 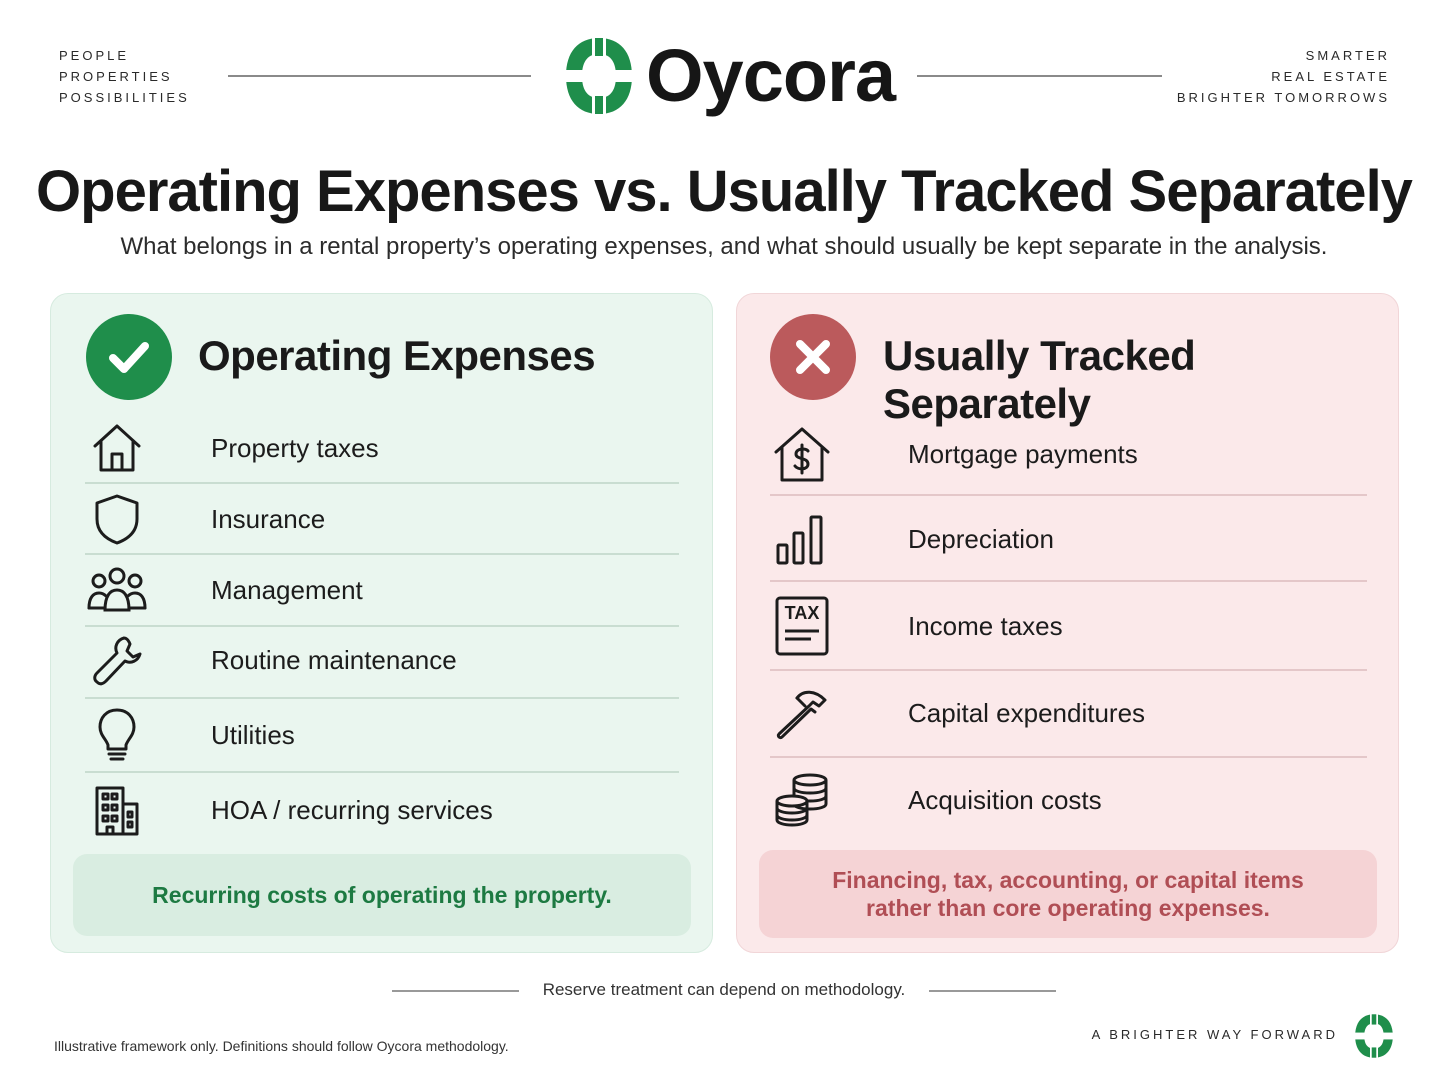 What do you see at coordinates (94, 55) in the screenshot?
I see `tagline-line: PEOPLE` at bounding box center [94, 55].